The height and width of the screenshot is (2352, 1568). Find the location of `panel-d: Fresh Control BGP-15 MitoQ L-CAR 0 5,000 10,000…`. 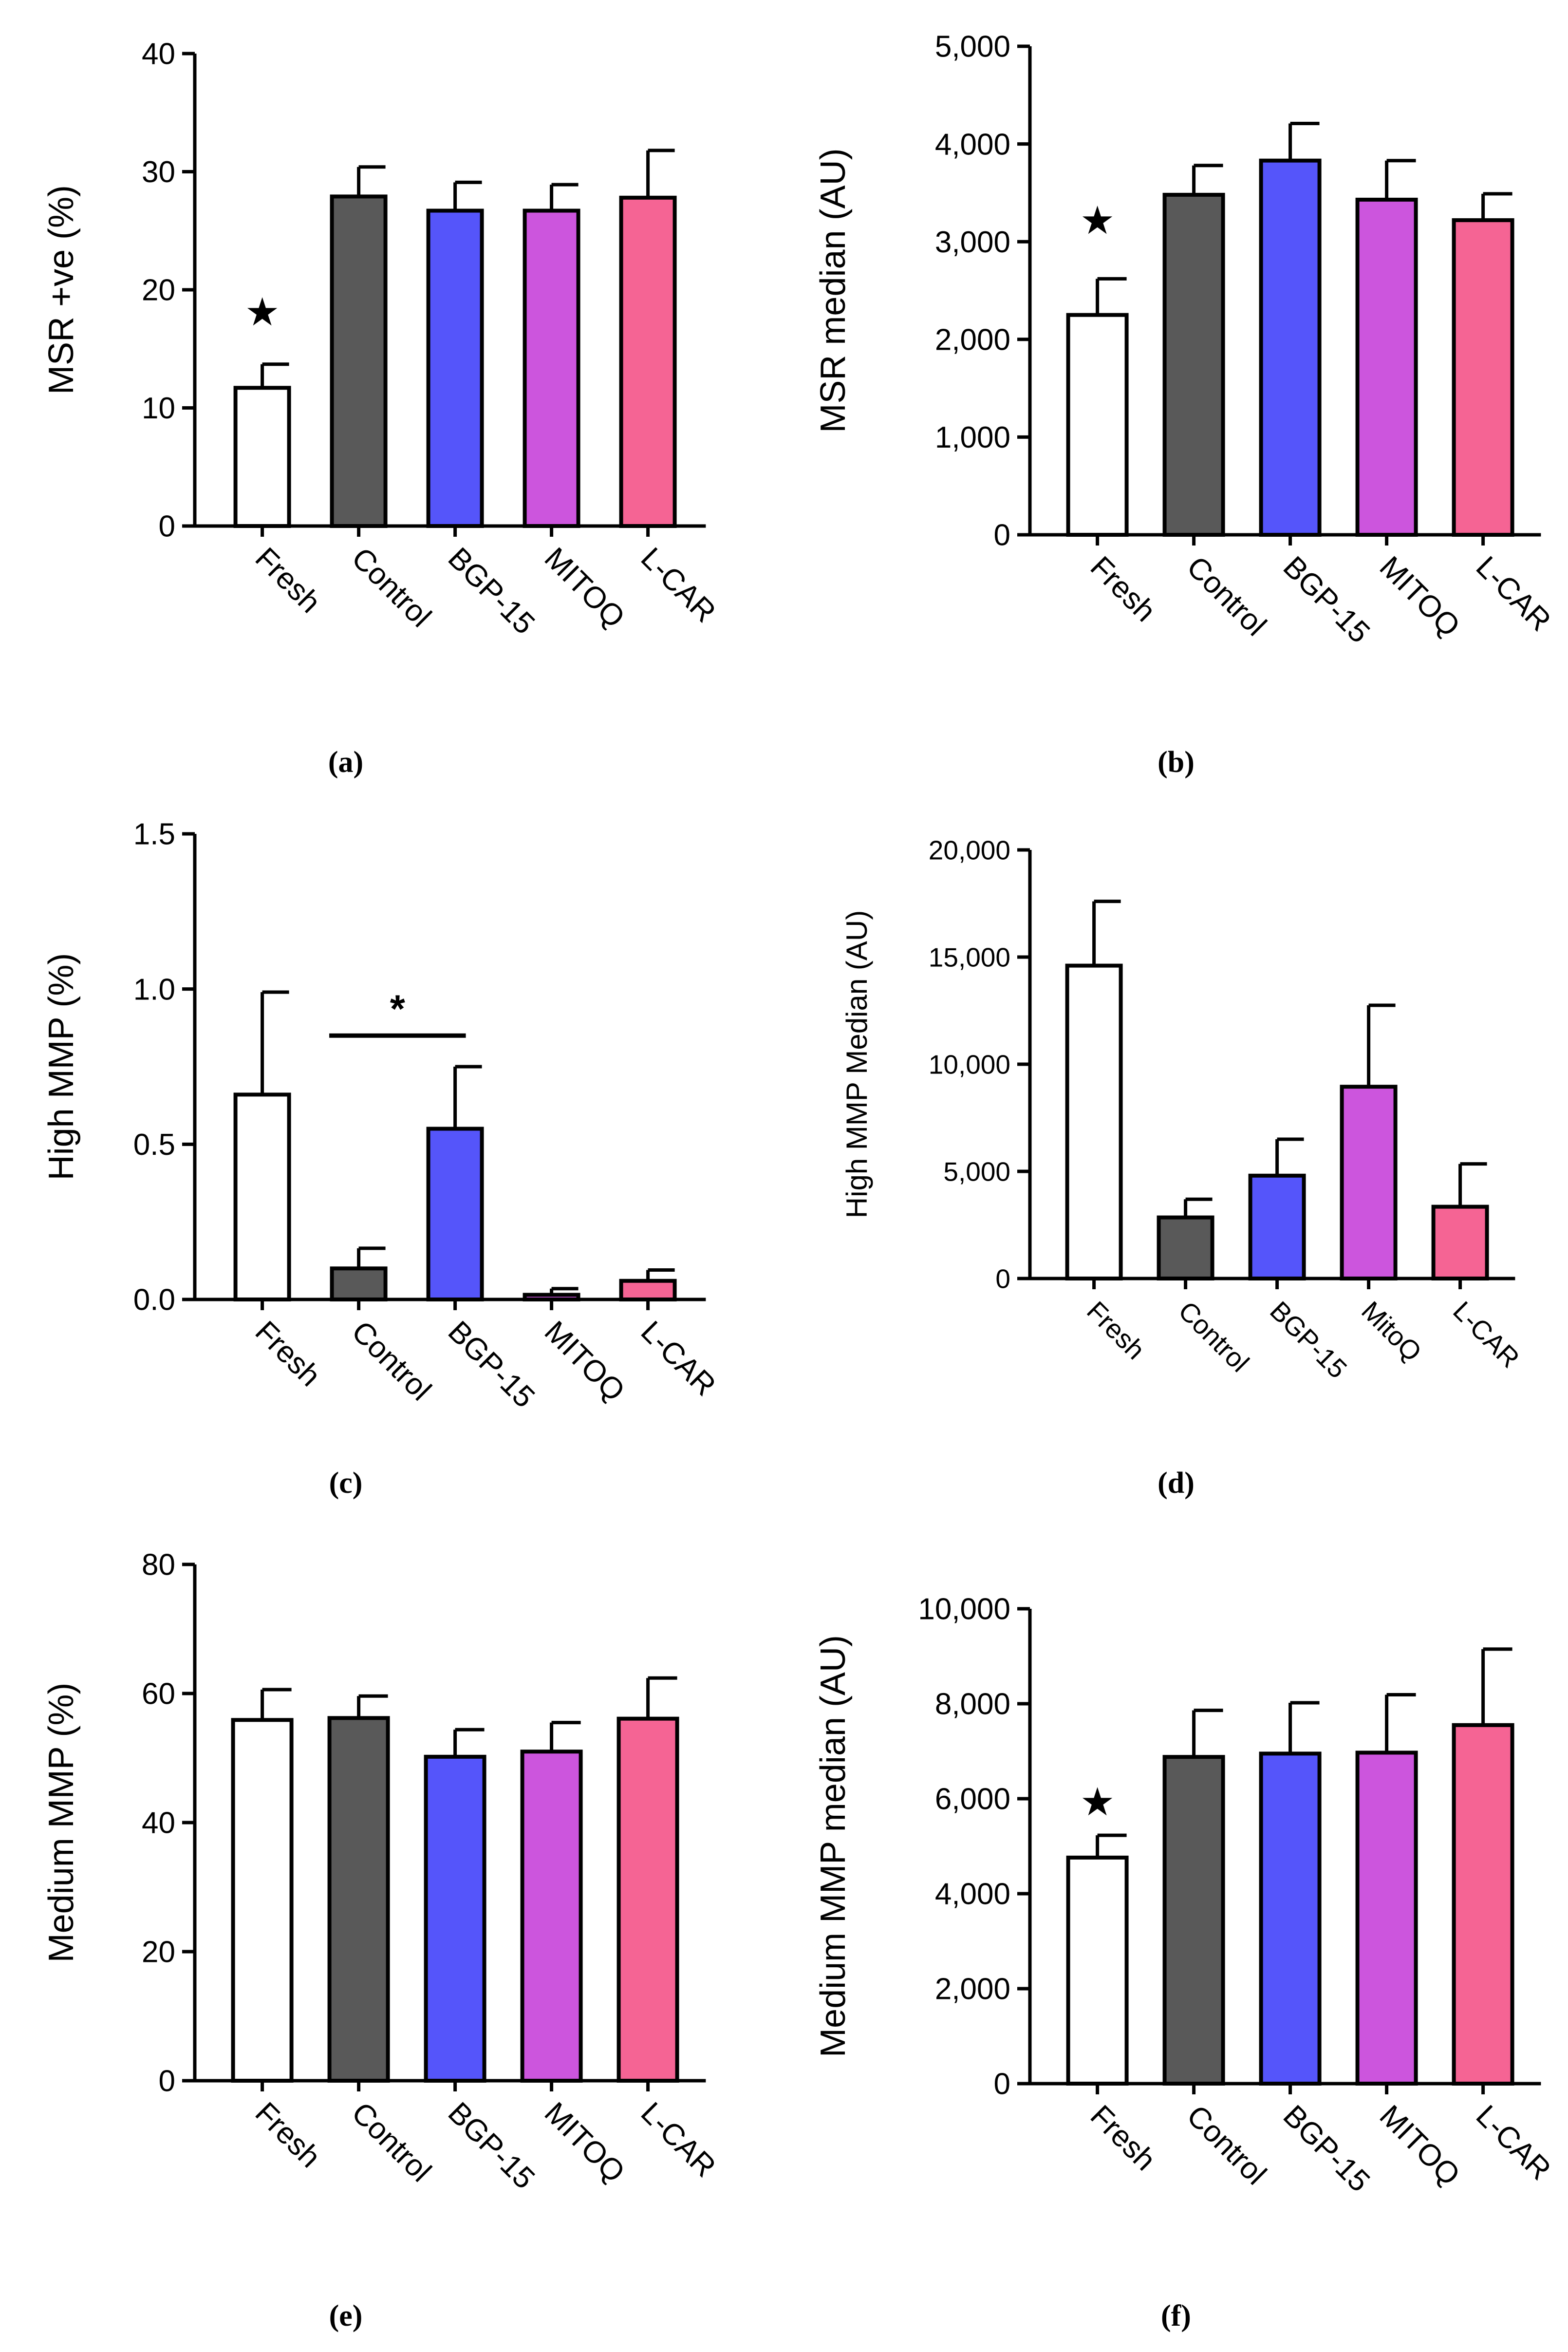

panel-d: Fresh Control BGP-15 MitoQ L-CAR 0 5,000 10,000… is located at coordinates (1183, 1167).